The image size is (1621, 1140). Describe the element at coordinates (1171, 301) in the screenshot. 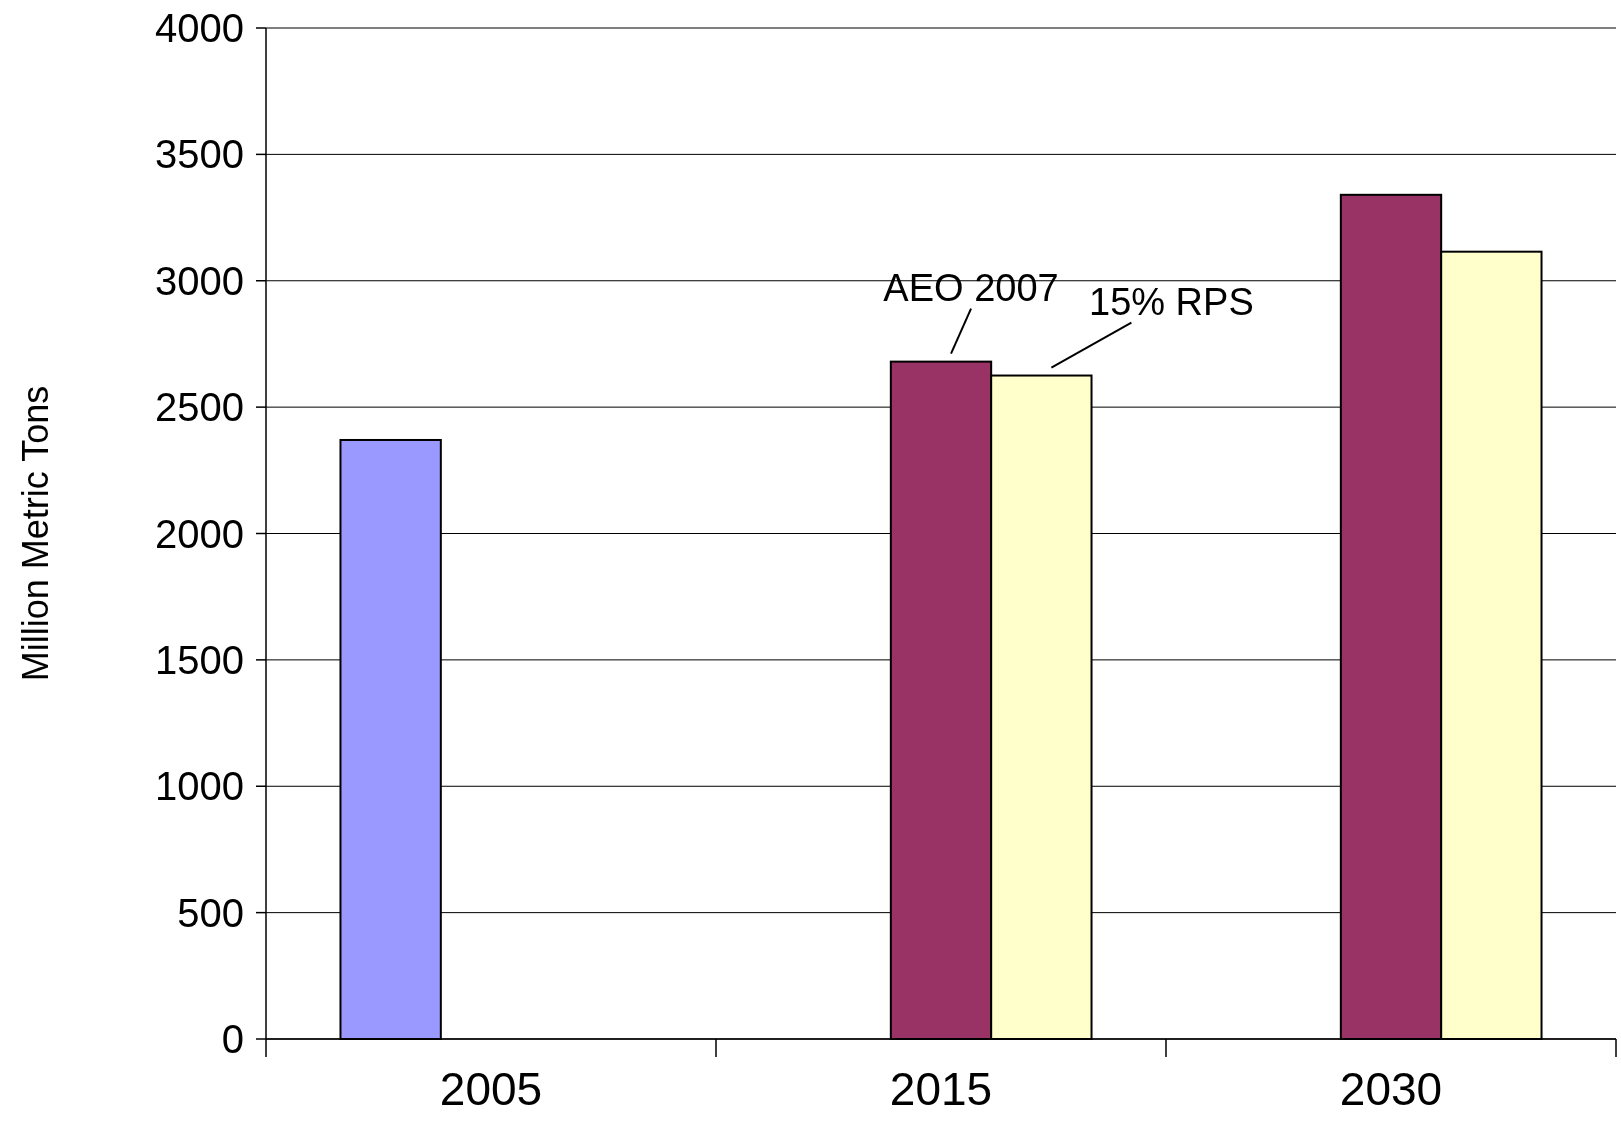

I see `series-label: 15% RPS` at that location.